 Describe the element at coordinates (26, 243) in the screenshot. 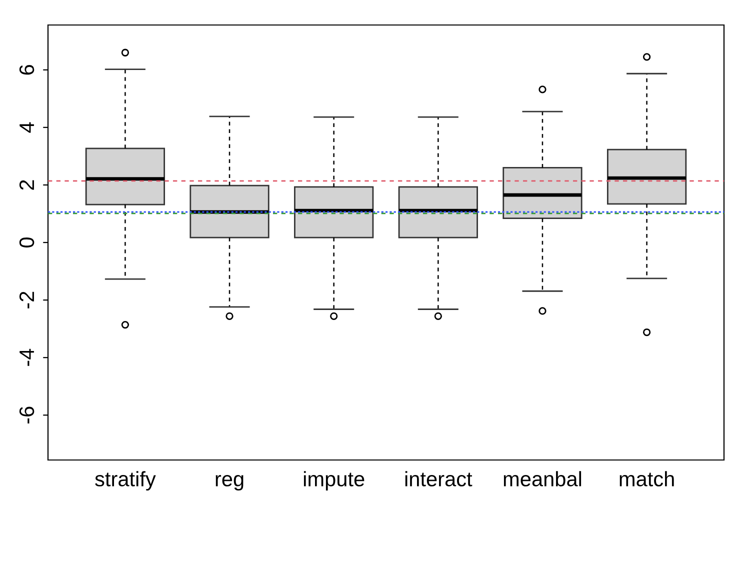

I see `y-tick-label: 0` at that location.